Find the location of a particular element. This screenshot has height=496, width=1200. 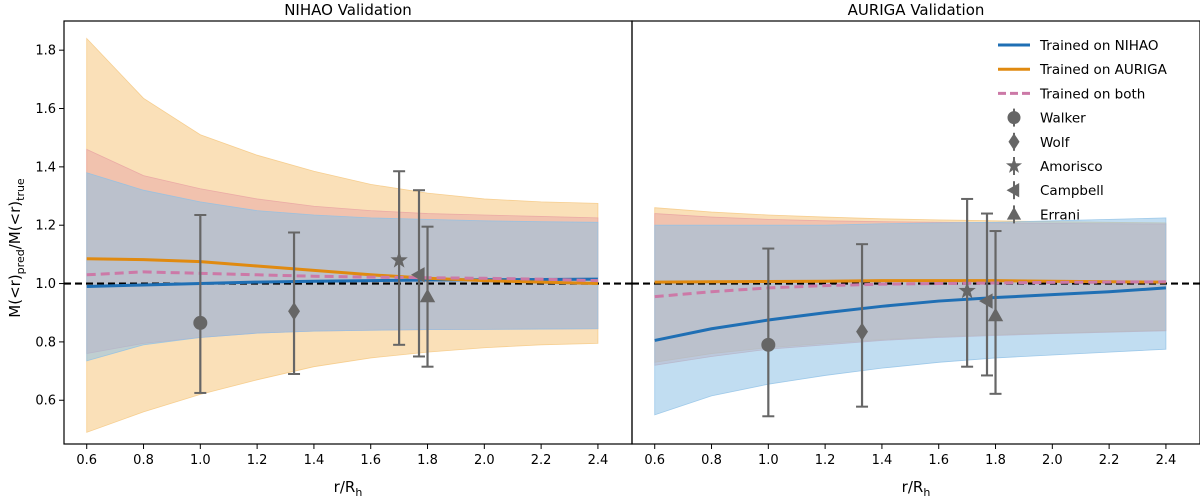

y-tick-label: 1.0 is located at coordinates (45, 284).